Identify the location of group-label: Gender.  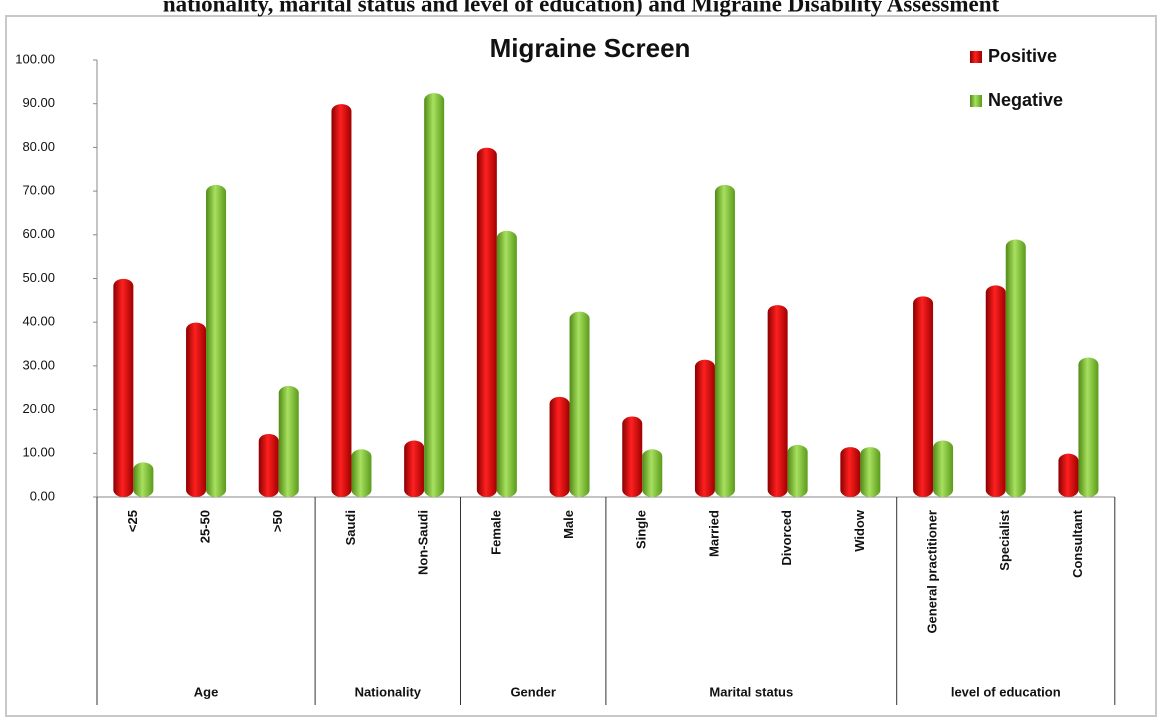
(533, 691).